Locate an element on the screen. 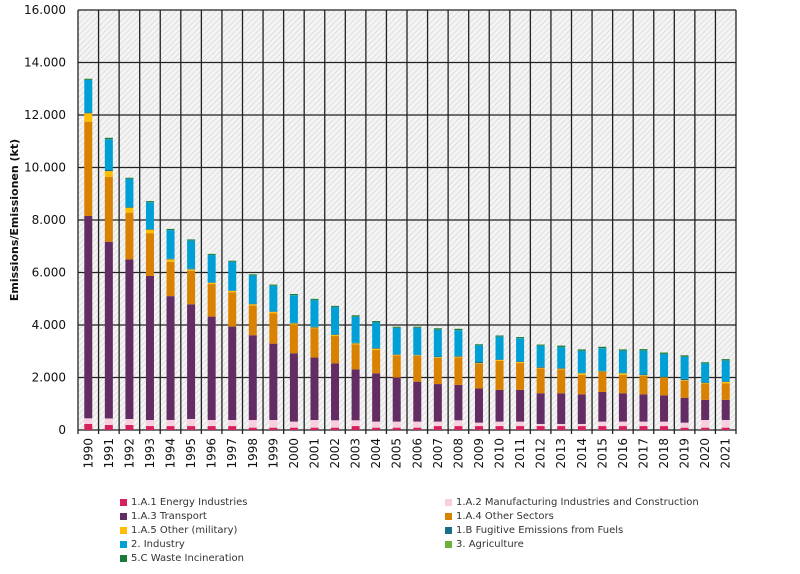 Image resolution: width=800 pixels, height=574 pixels. x-tick-label: 2014 is located at coordinates (582, 453).